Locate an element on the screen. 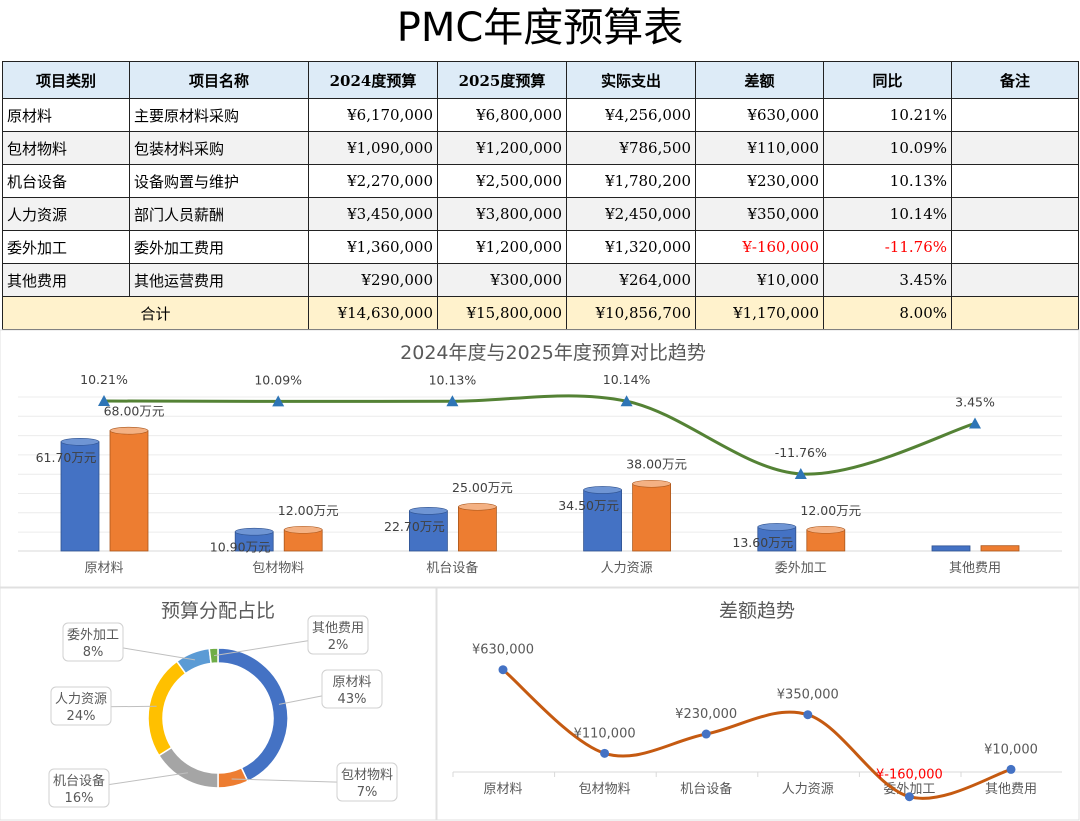  x-tick-label: 其他费用 is located at coordinates (1011, 789).